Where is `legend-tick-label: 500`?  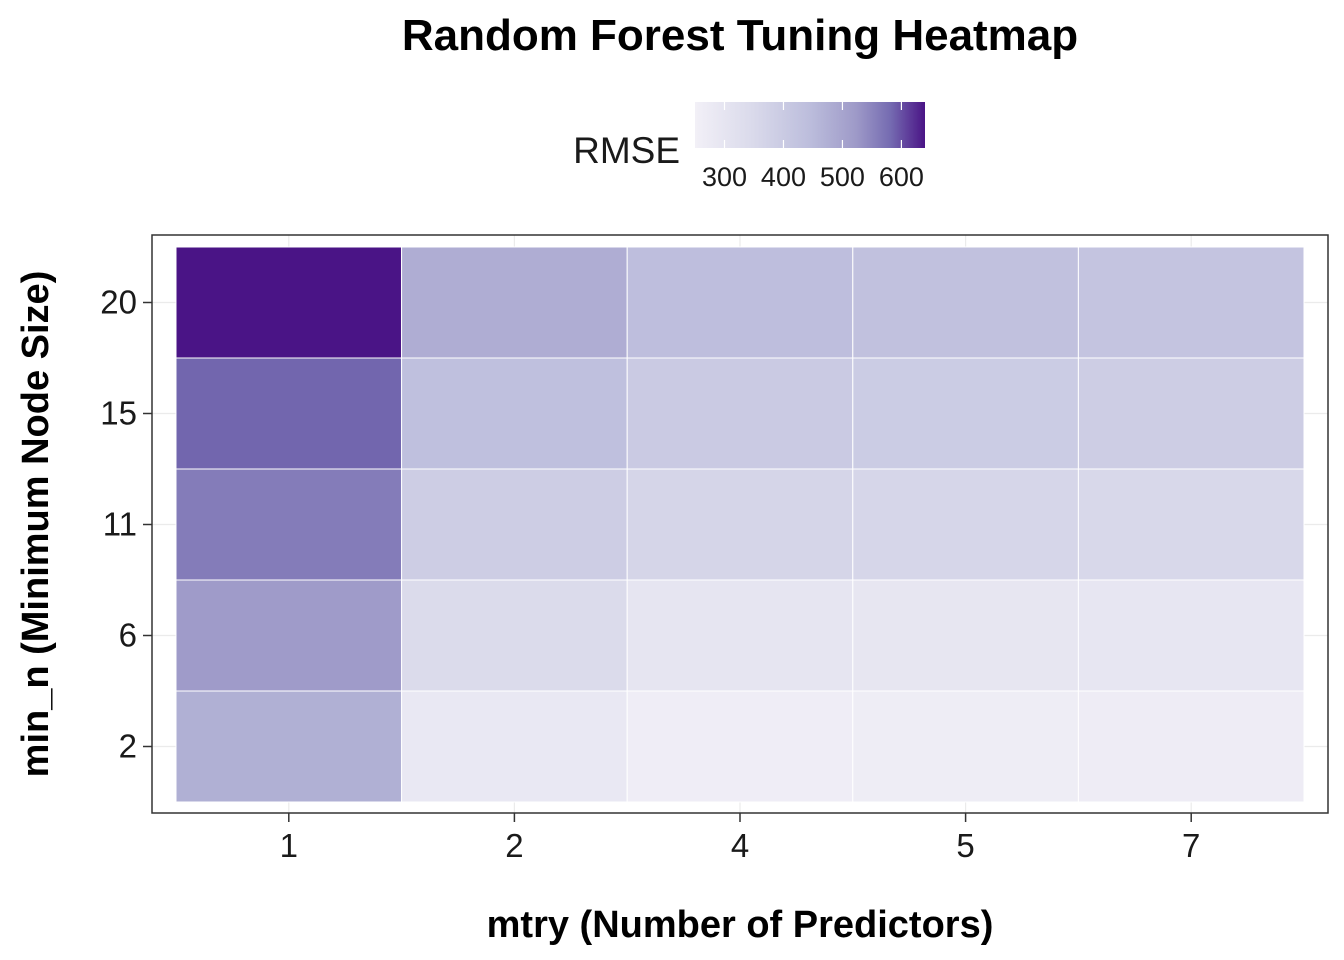
legend-tick-label: 500 is located at coordinates (842, 177).